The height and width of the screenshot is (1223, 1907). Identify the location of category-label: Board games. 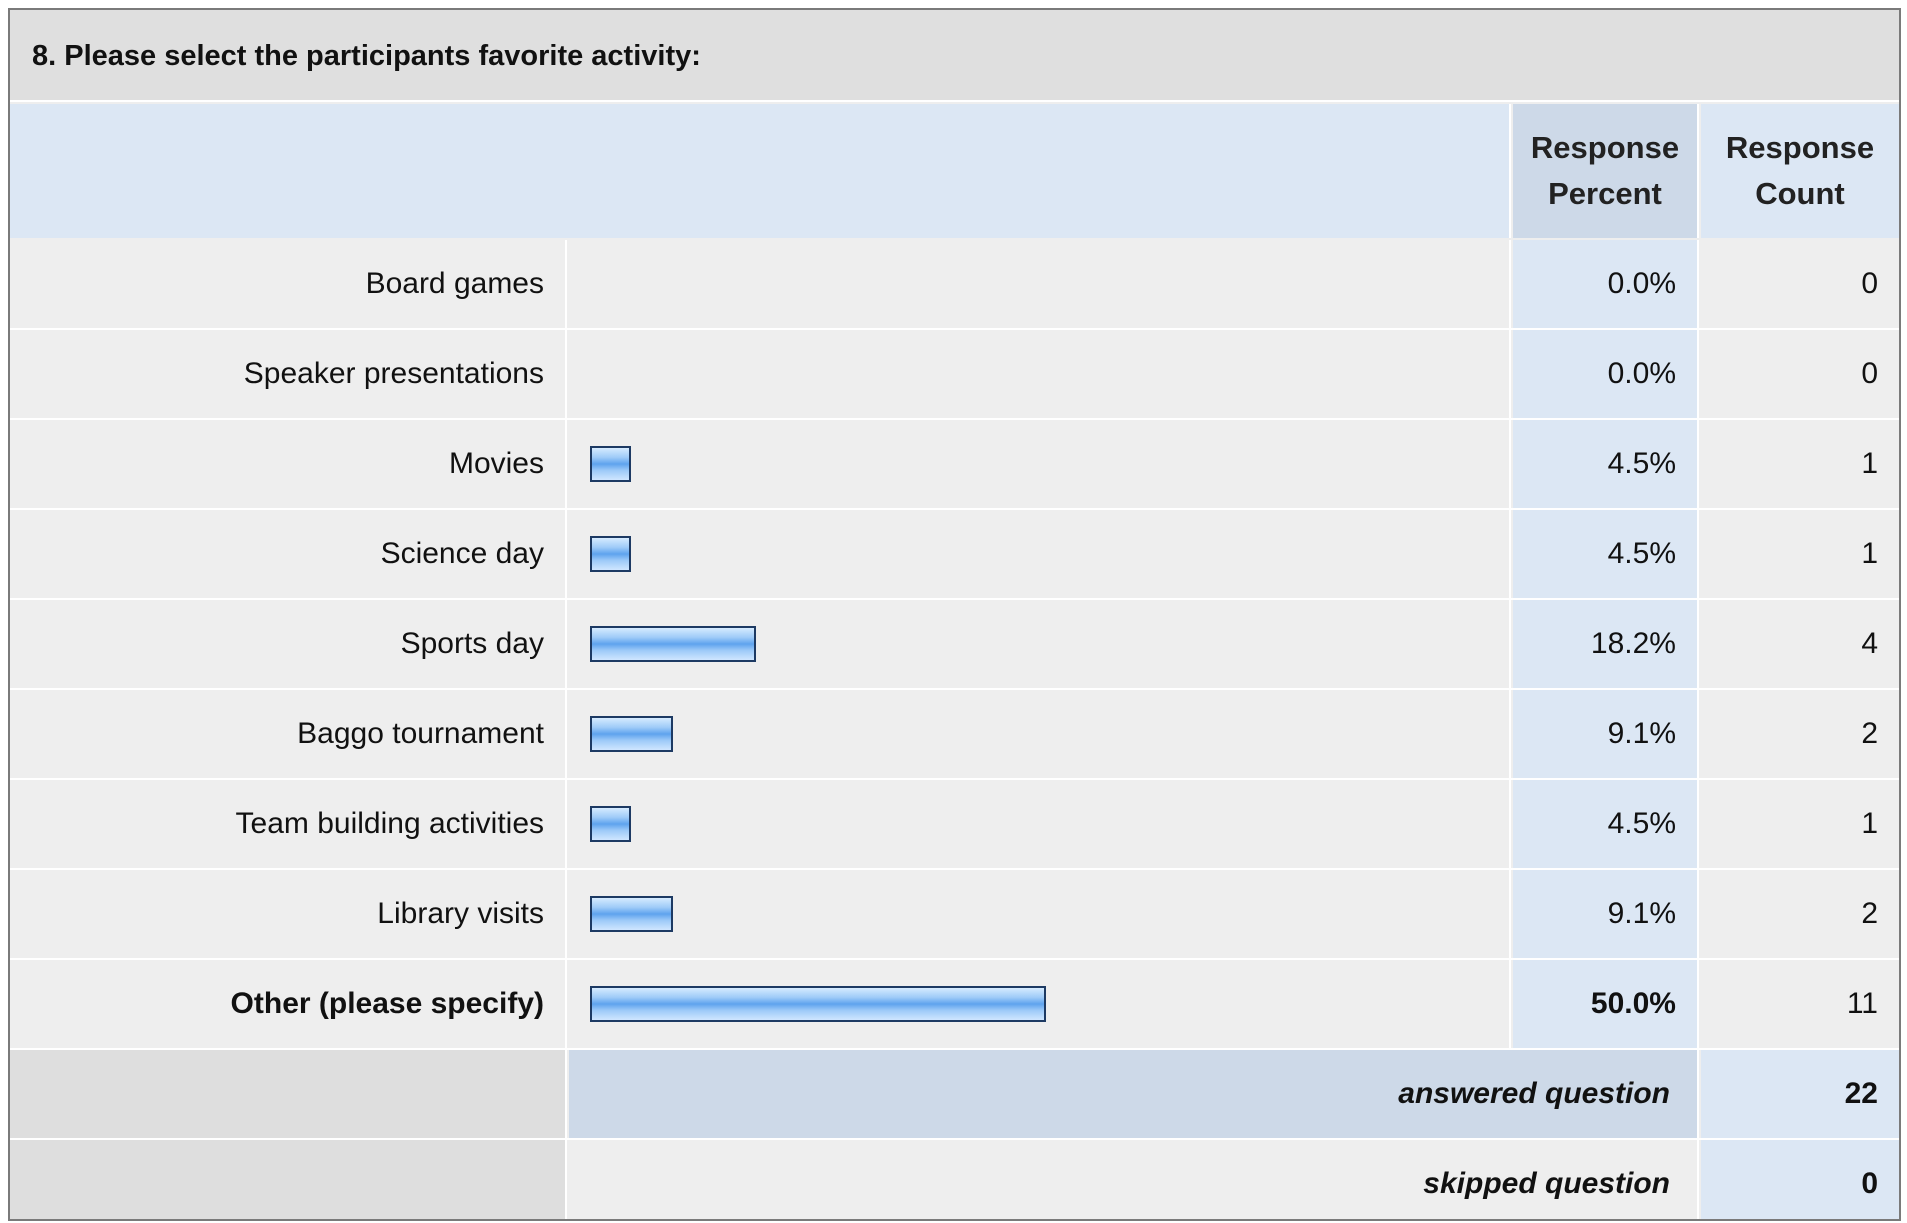
(288, 284).